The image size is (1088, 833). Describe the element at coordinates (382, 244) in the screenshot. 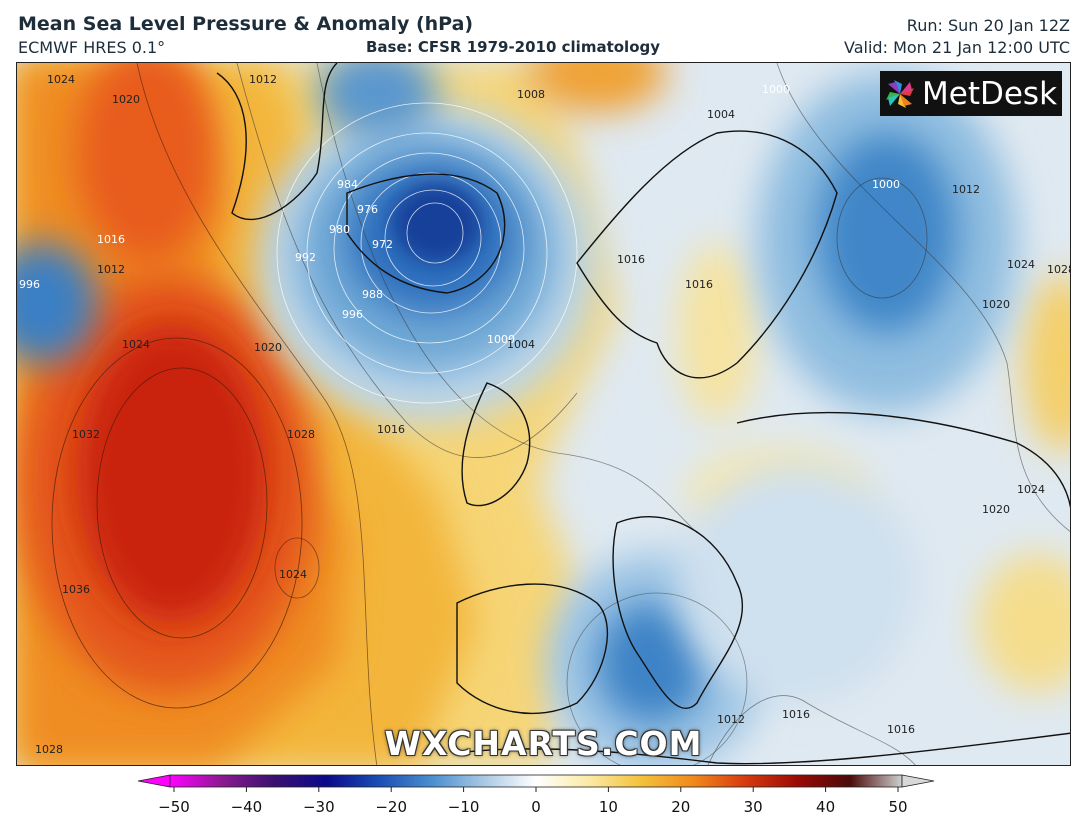

I see `isobar-label: 972` at that location.